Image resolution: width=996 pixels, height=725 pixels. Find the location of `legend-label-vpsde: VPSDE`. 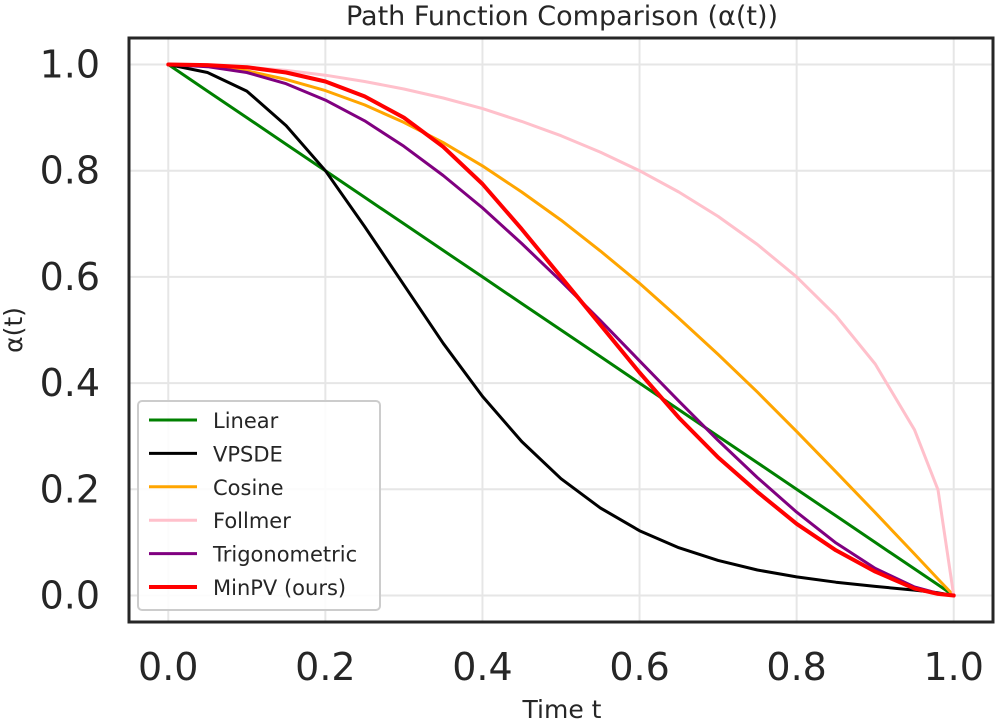

legend-label-vpsde: VPSDE is located at coordinates (248, 454).